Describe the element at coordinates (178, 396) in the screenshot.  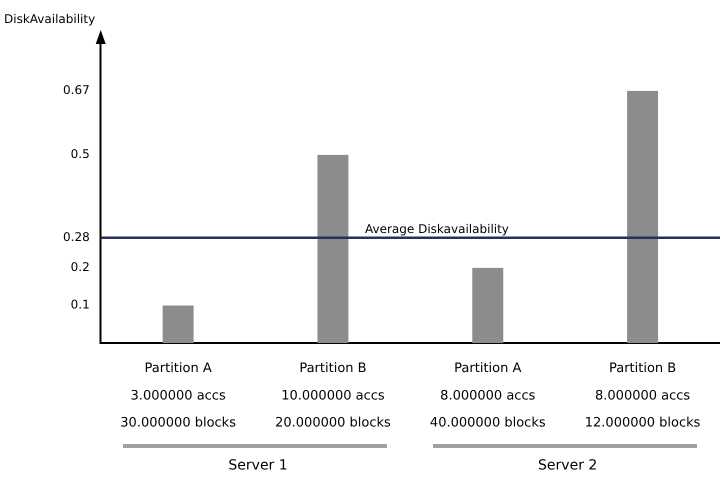
I see `x-tick-label: Partition A 3.000000 accs 30.000000 blocks` at that location.